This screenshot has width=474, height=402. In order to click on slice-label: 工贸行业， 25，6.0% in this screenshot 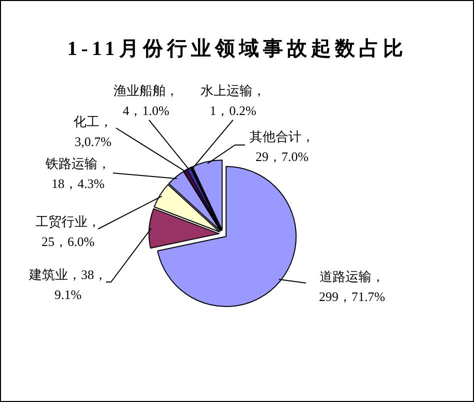, I will do `click(68, 231)`.